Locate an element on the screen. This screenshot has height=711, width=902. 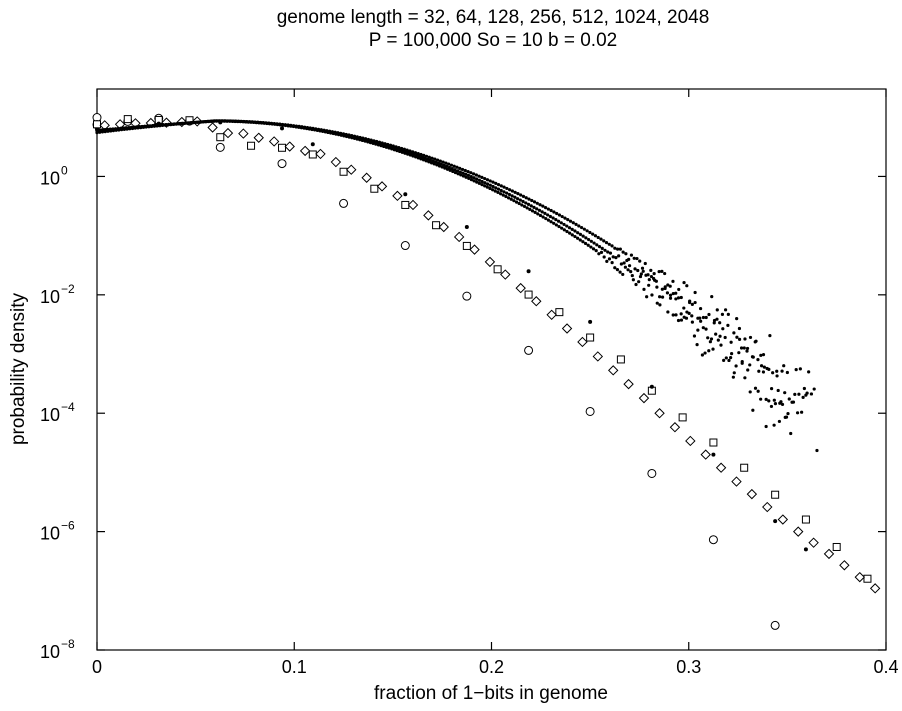
y-tick-exponent: −2 is located at coordinates (68, 289).